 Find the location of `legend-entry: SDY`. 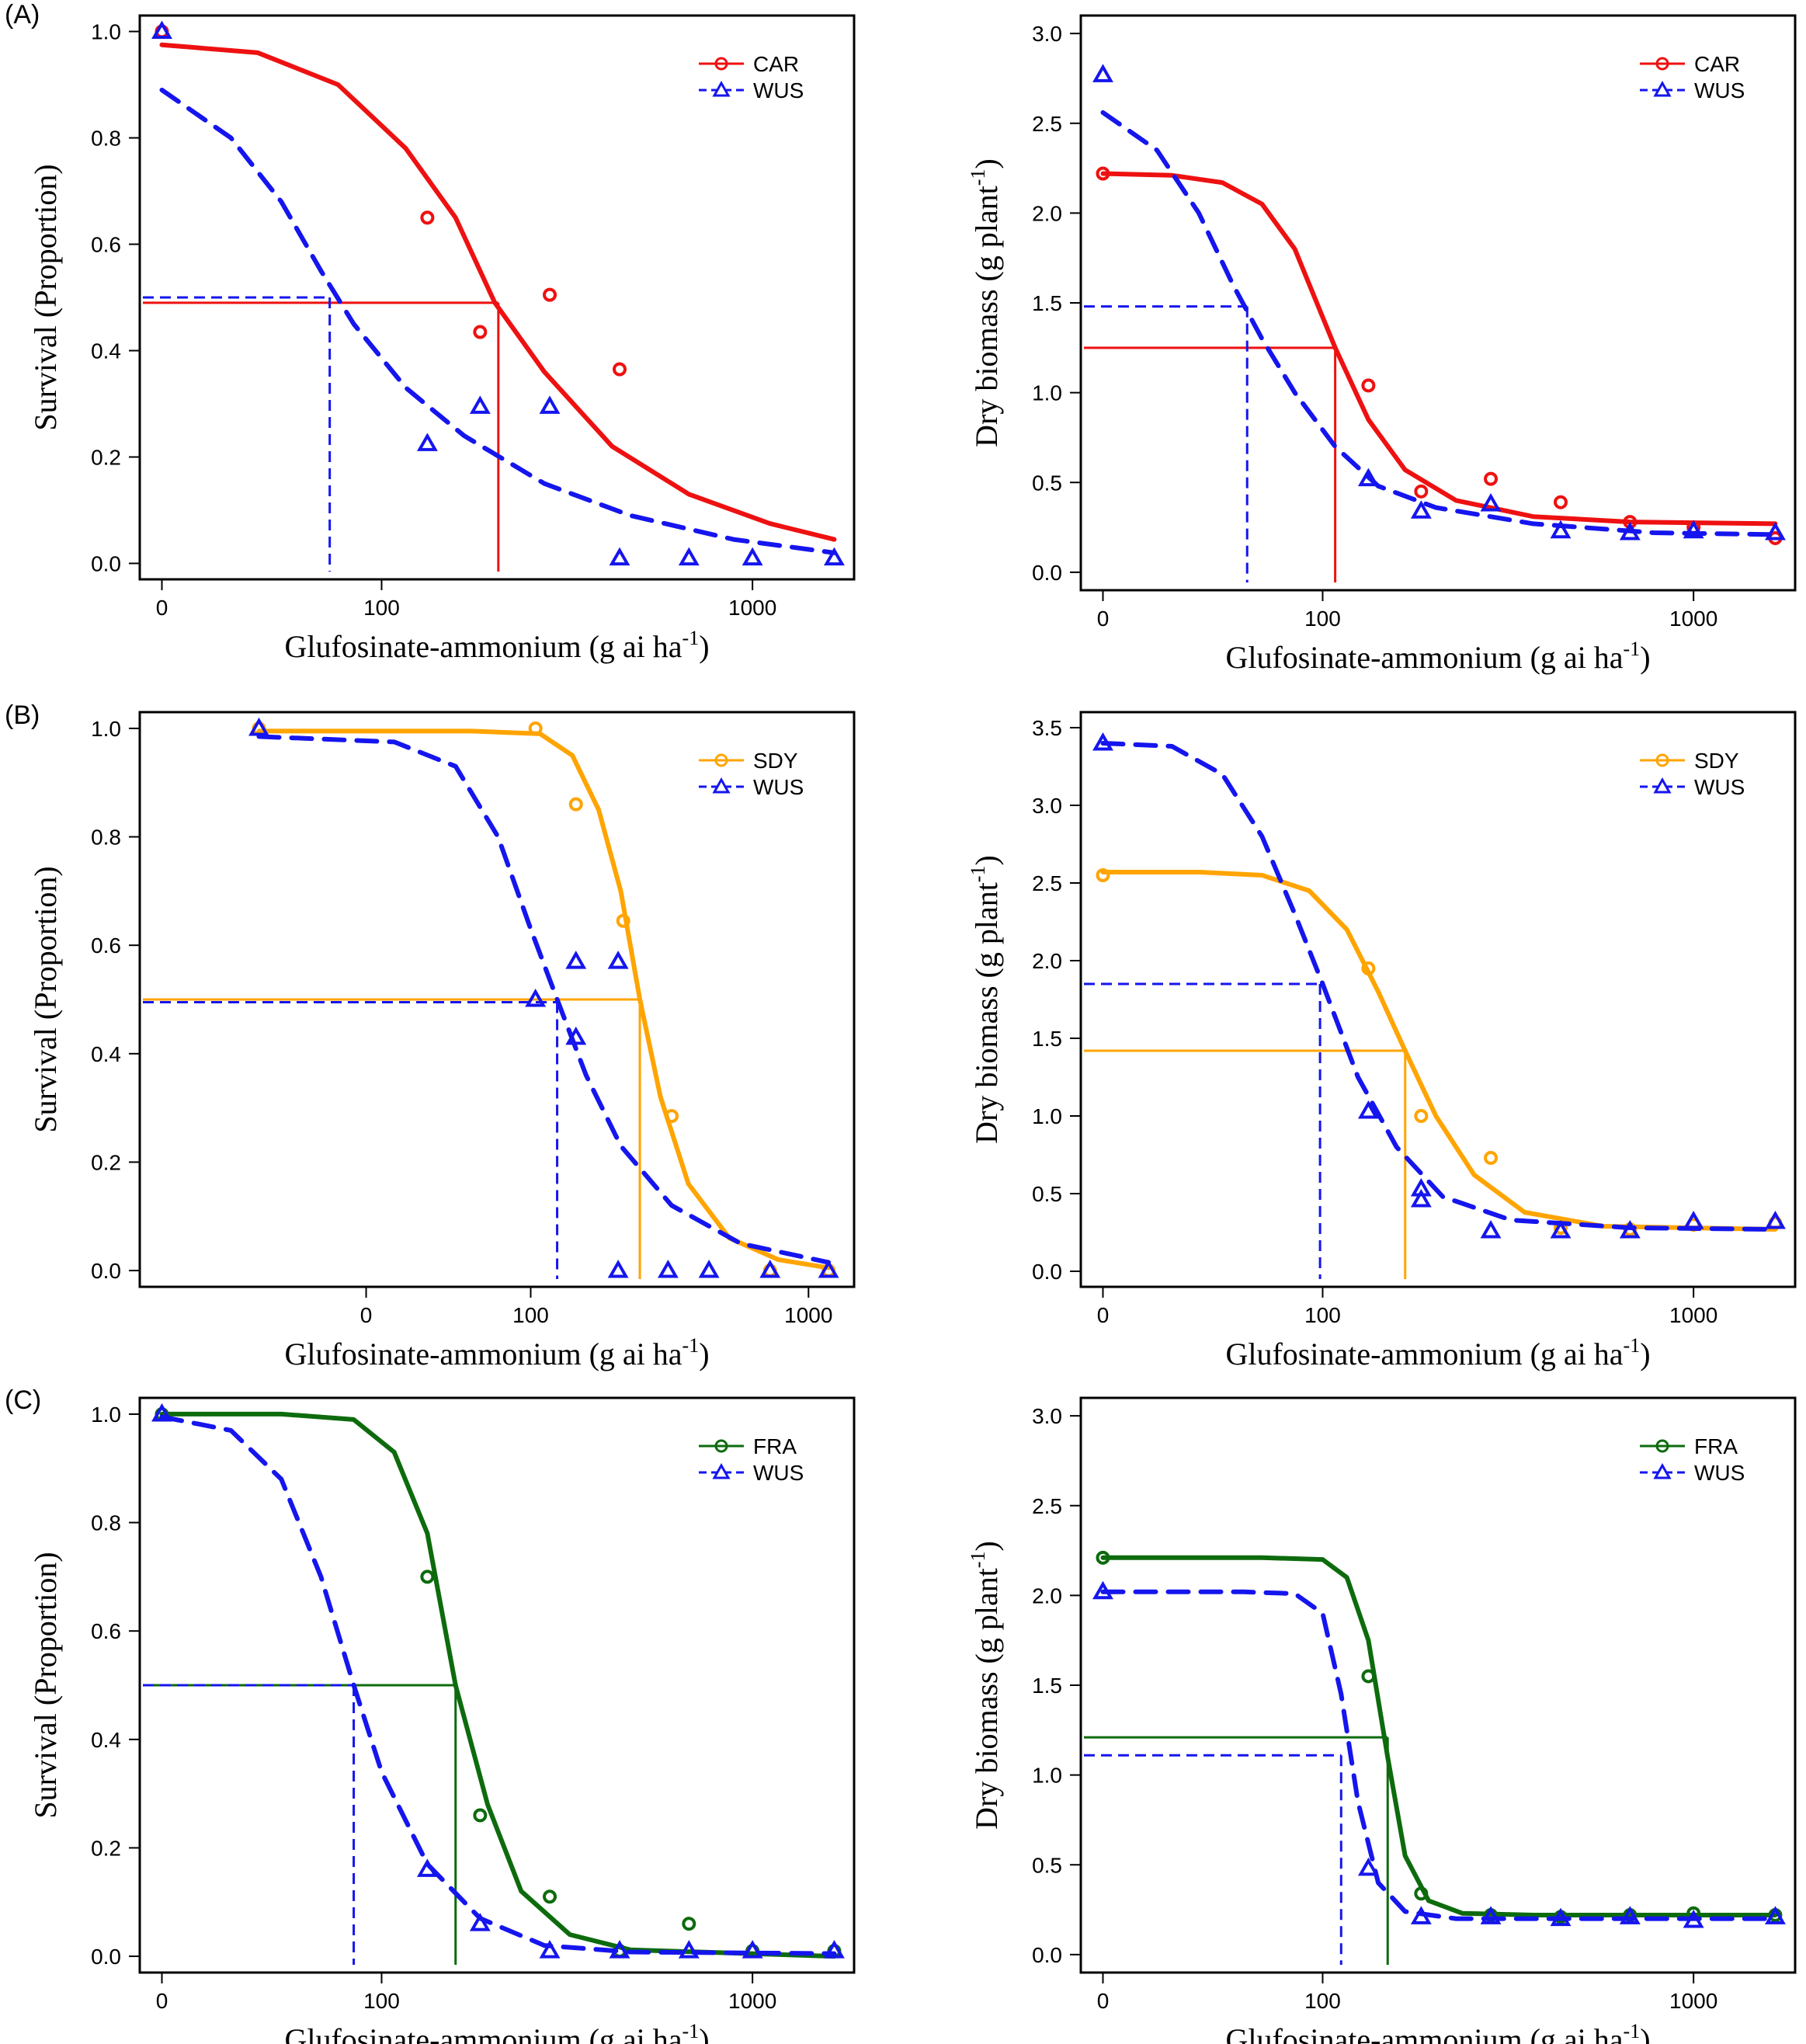

legend-entry: SDY is located at coordinates (748, 761).